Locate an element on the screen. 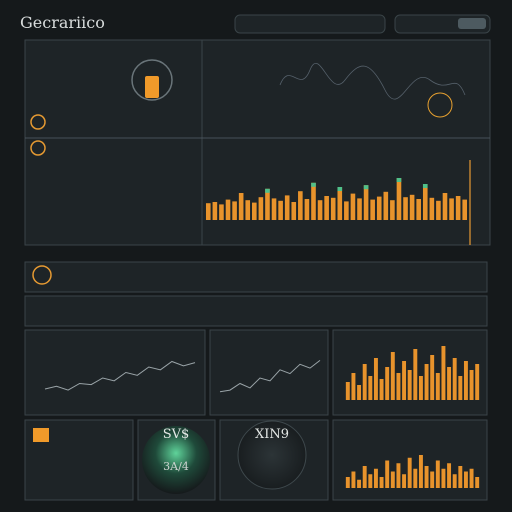 This screenshot has width=512, height=512. app-title: Gecrariico is located at coordinates (62, 22).